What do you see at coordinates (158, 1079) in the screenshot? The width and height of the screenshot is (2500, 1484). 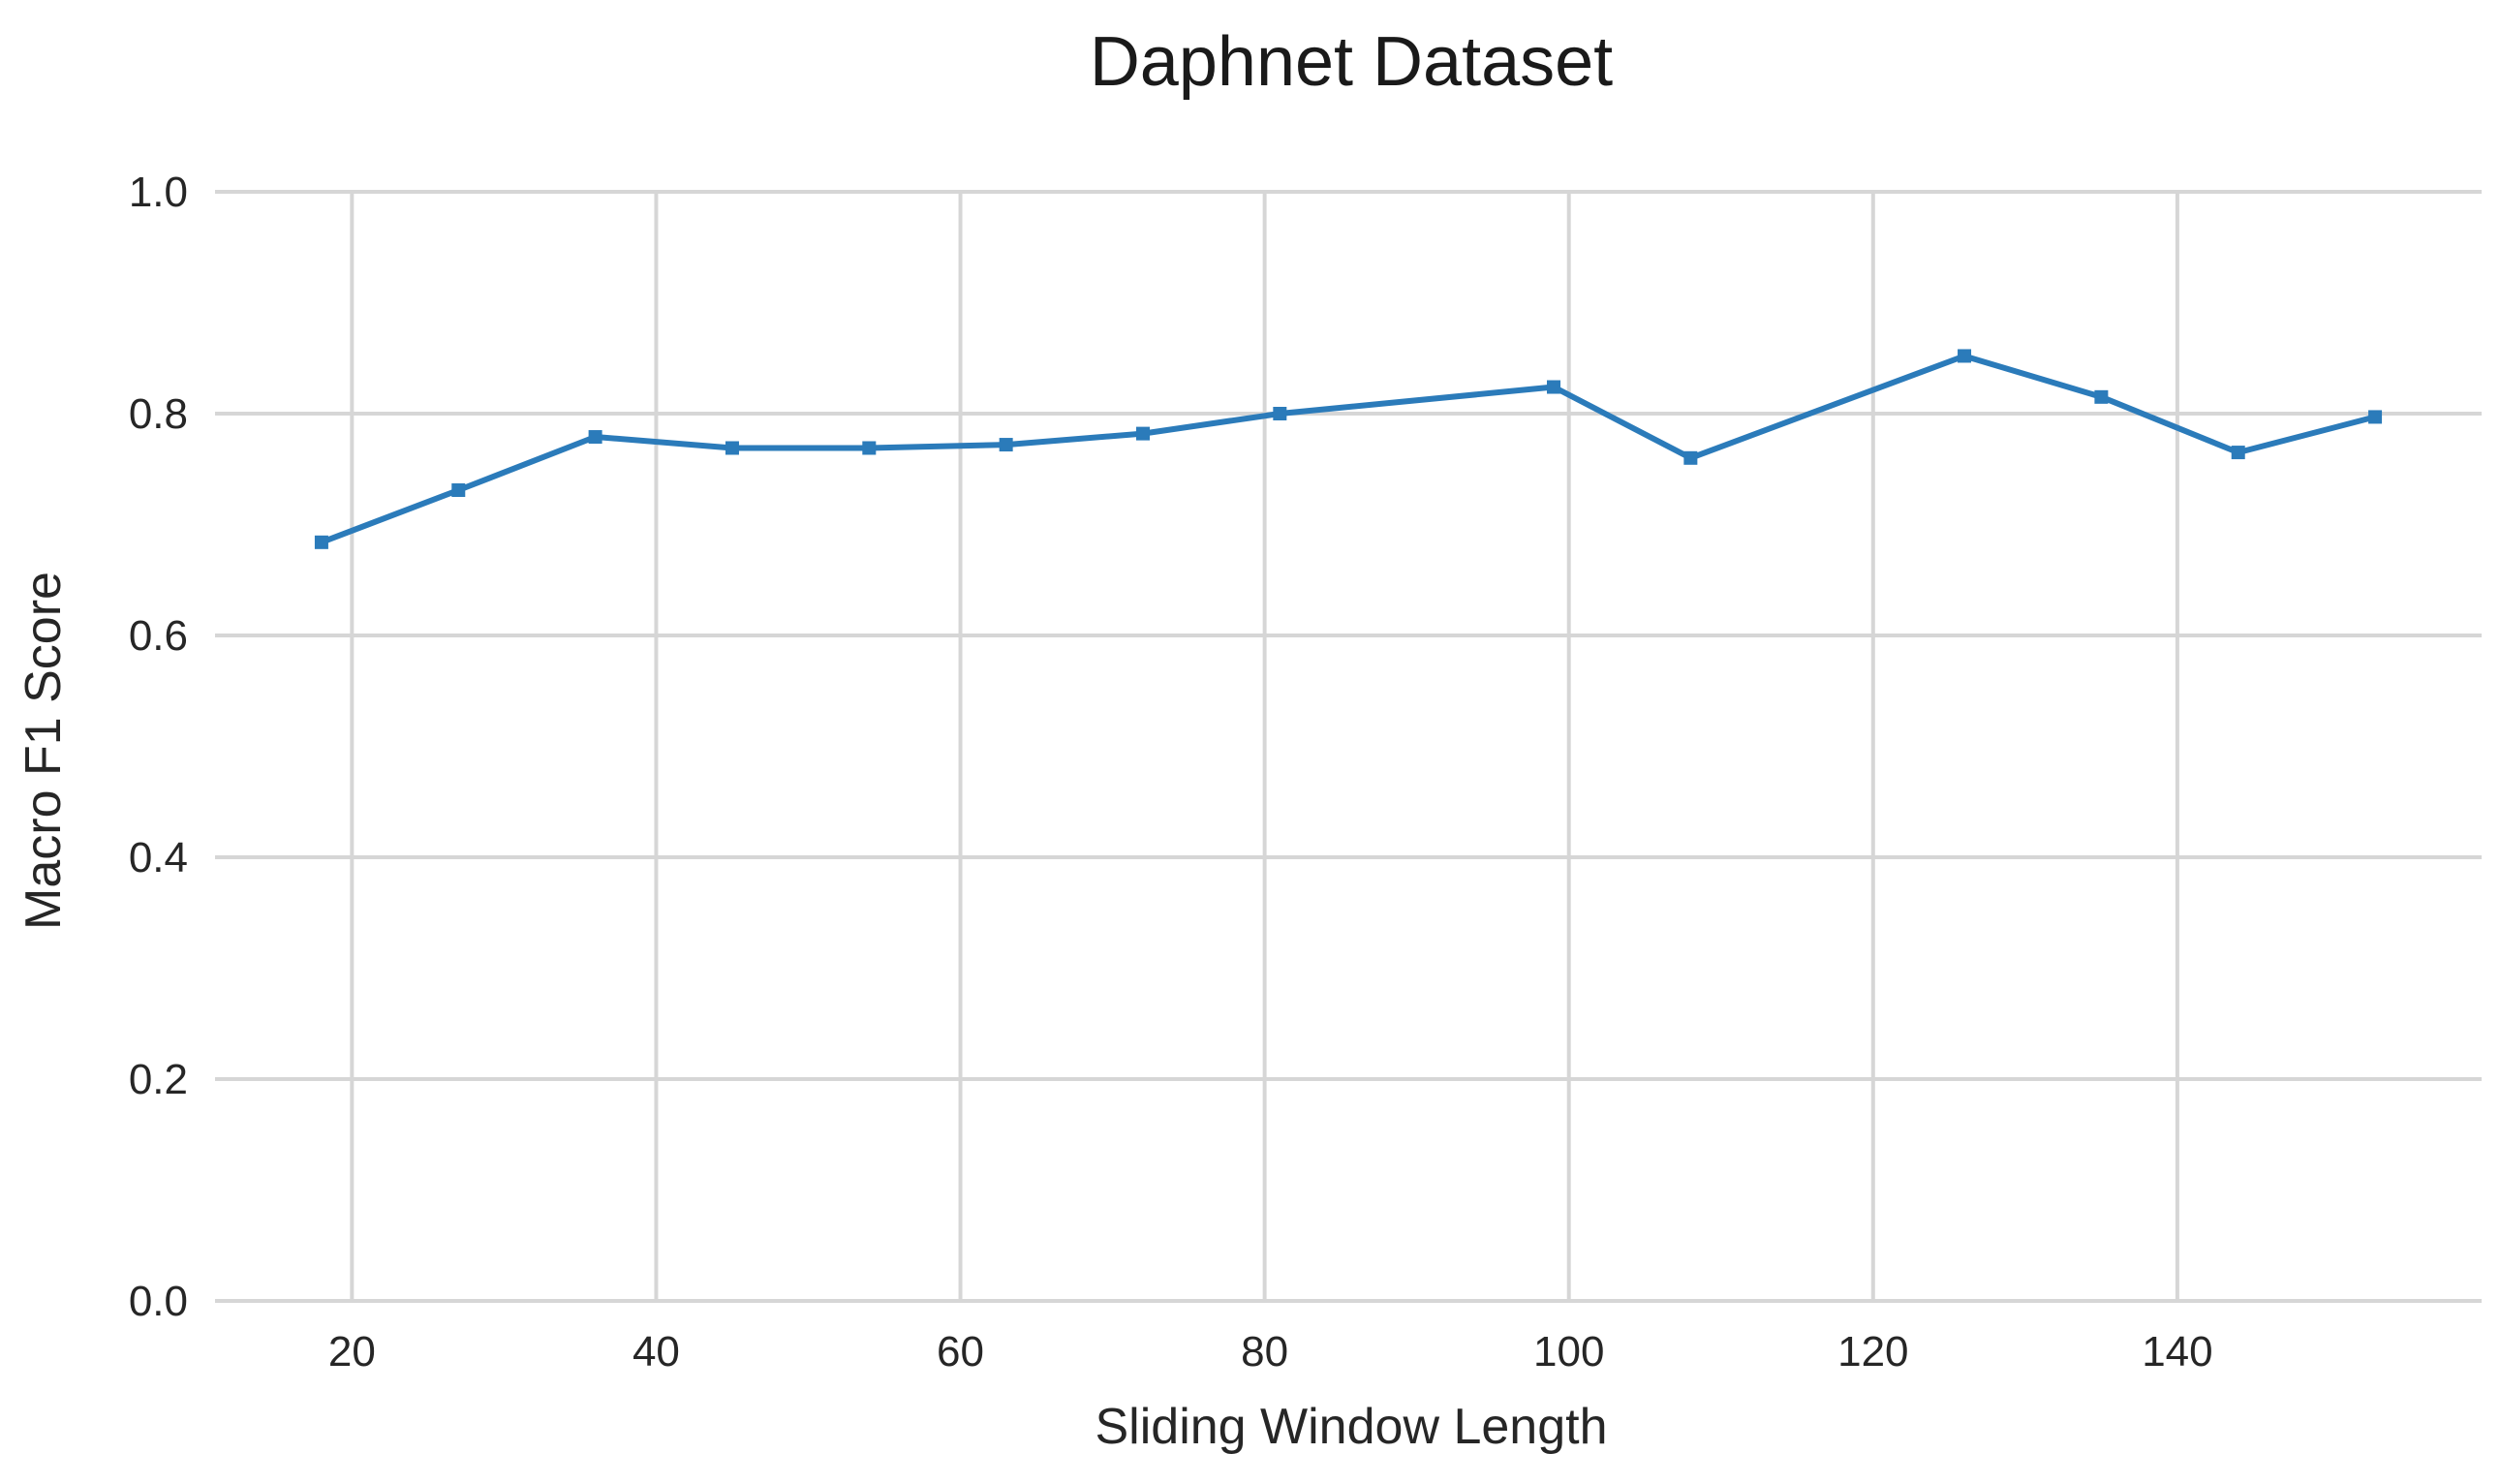 I see `y-tick-label: 0.2` at bounding box center [158, 1079].